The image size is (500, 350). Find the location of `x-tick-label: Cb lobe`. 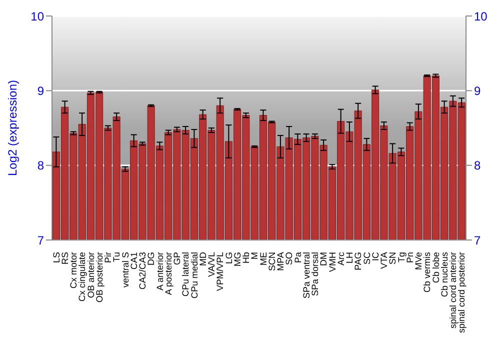

x-tick-label: Cb lobe is located at coordinates (435, 268).